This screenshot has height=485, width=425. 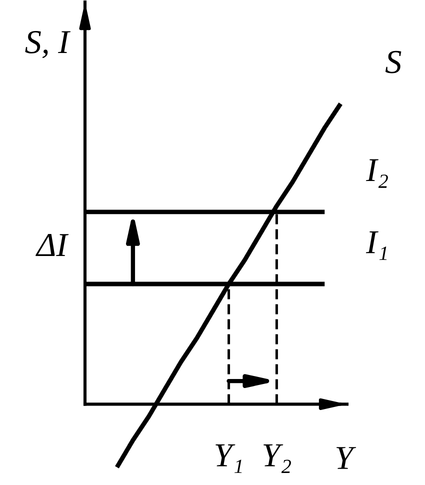 I want to click on y-axis-title: S, I, so click(x=48, y=44).